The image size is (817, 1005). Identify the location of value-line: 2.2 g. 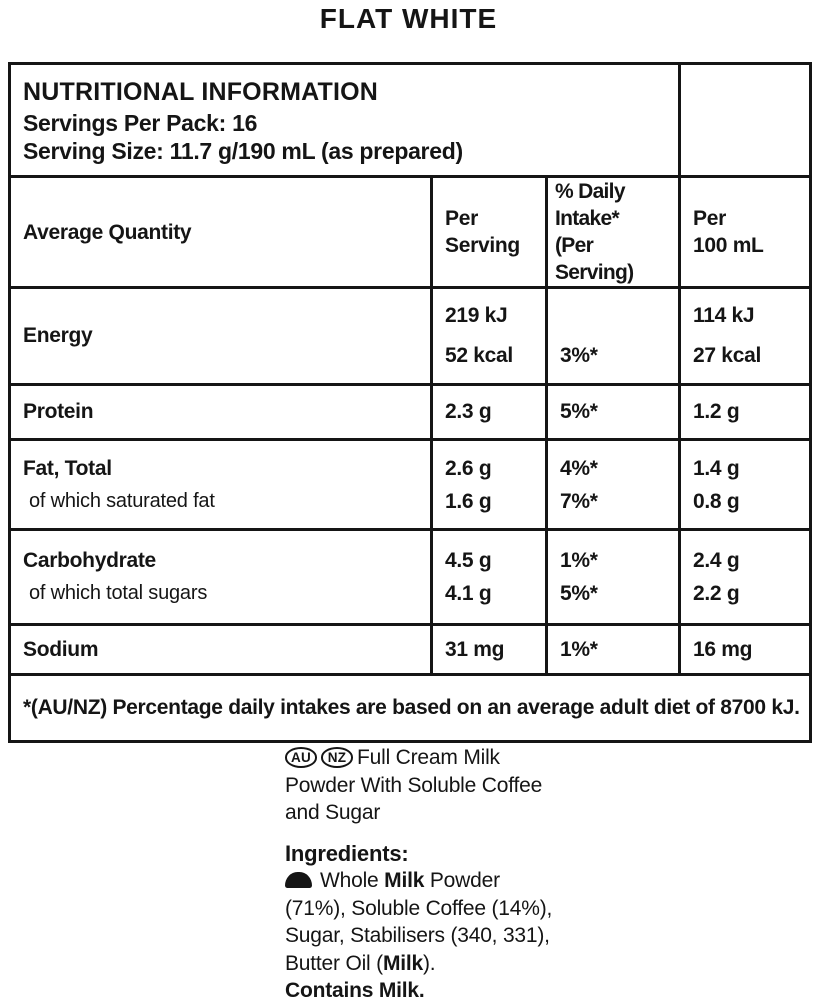
(716, 593).